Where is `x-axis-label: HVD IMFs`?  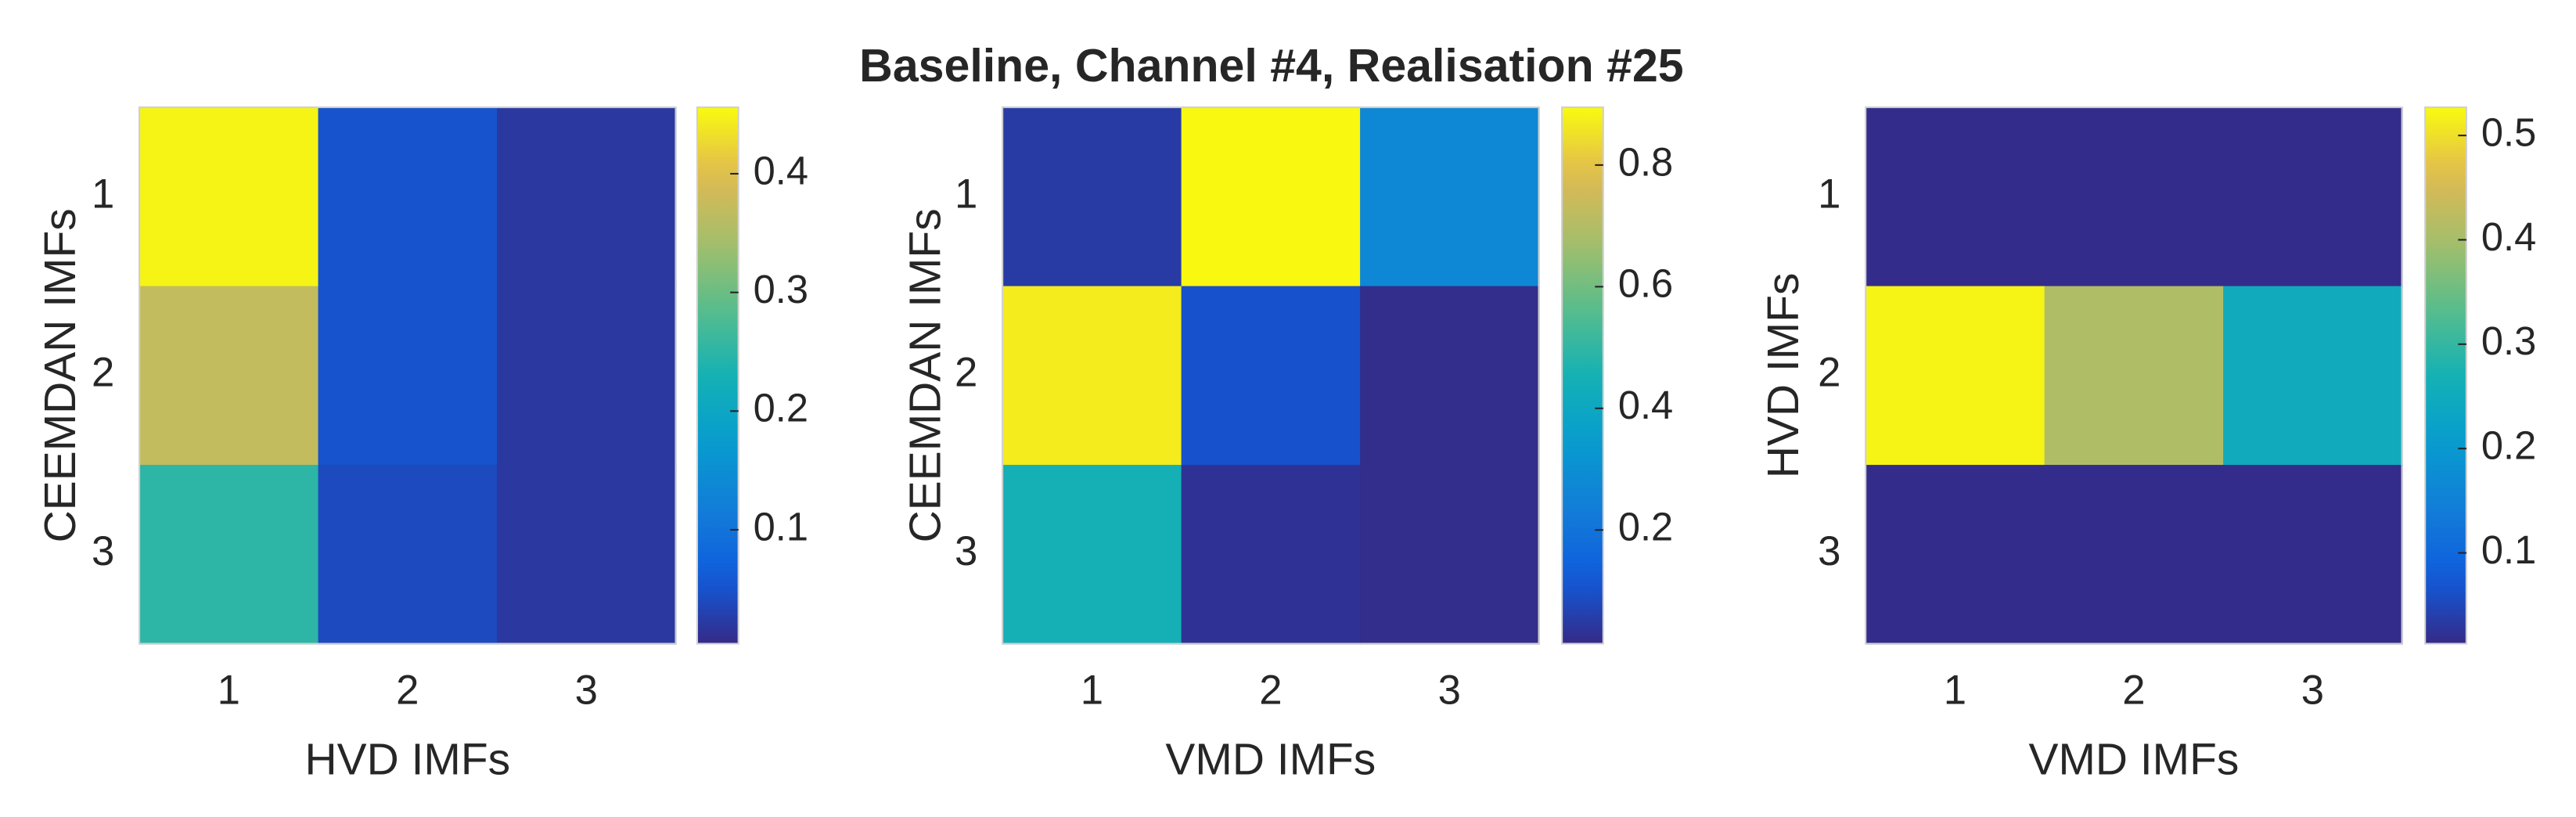 x-axis-label: HVD IMFs is located at coordinates (408, 759).